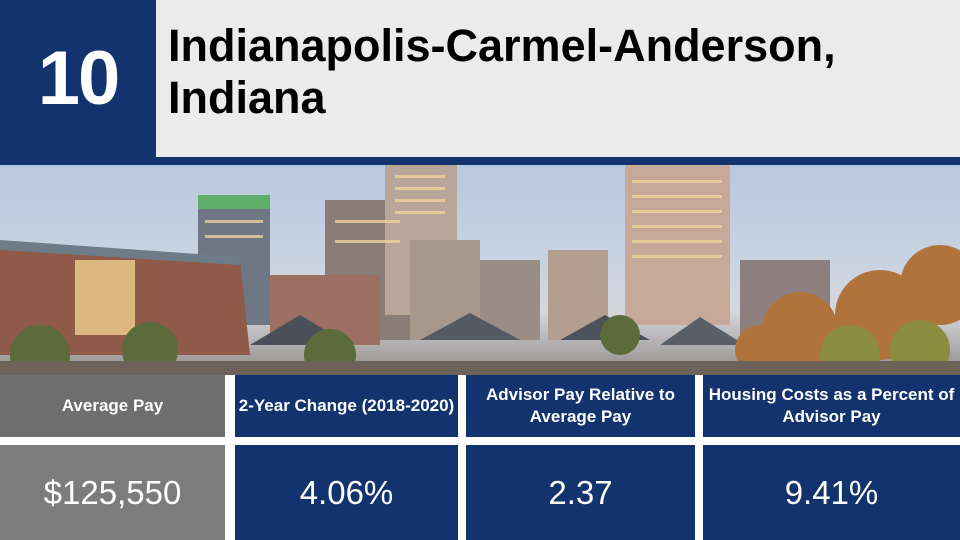  Describe the element at coordinates (502, 71) in the screenshot. I see `page-title: Indianapolis-Carmel-Anderson, Indiana` at that location.